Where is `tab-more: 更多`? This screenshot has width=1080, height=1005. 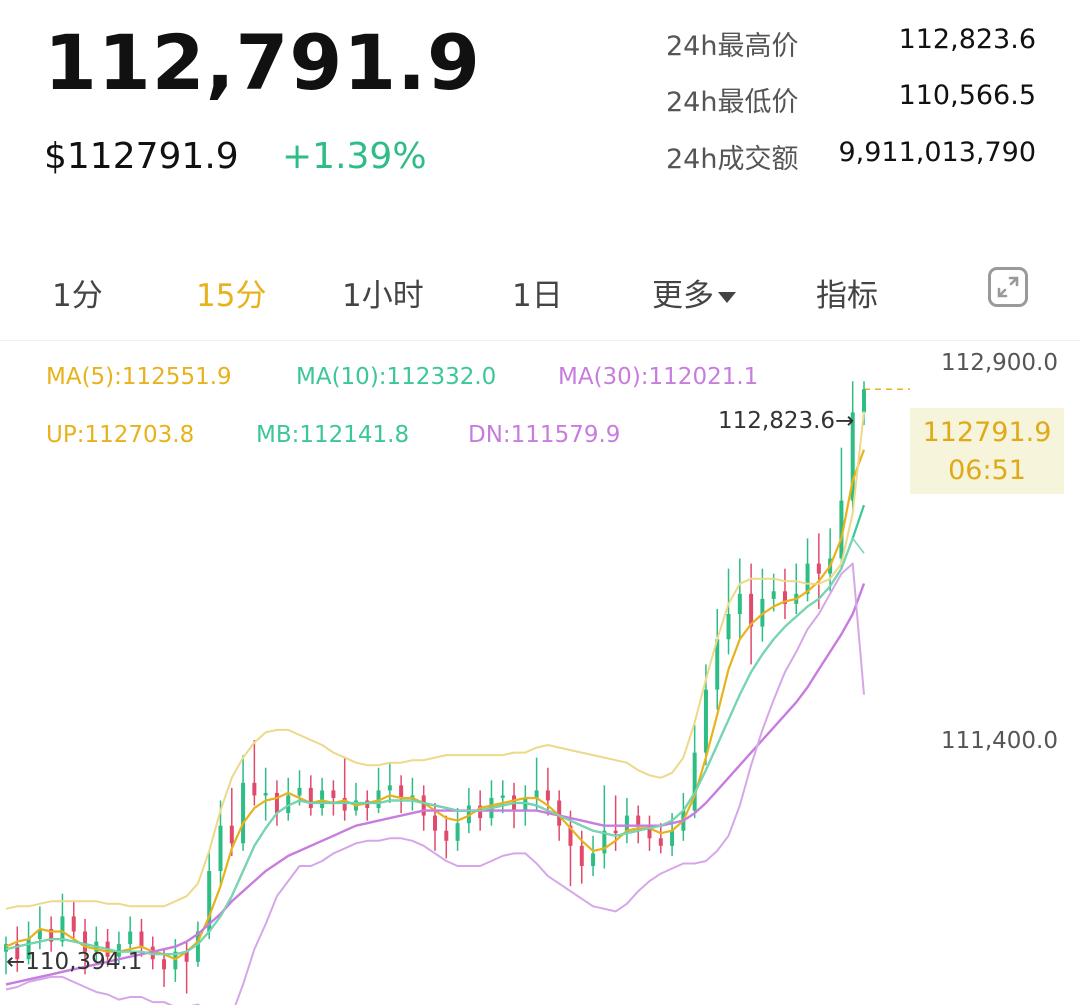
tab-more: 更多 is located at coordinates (694, 292).